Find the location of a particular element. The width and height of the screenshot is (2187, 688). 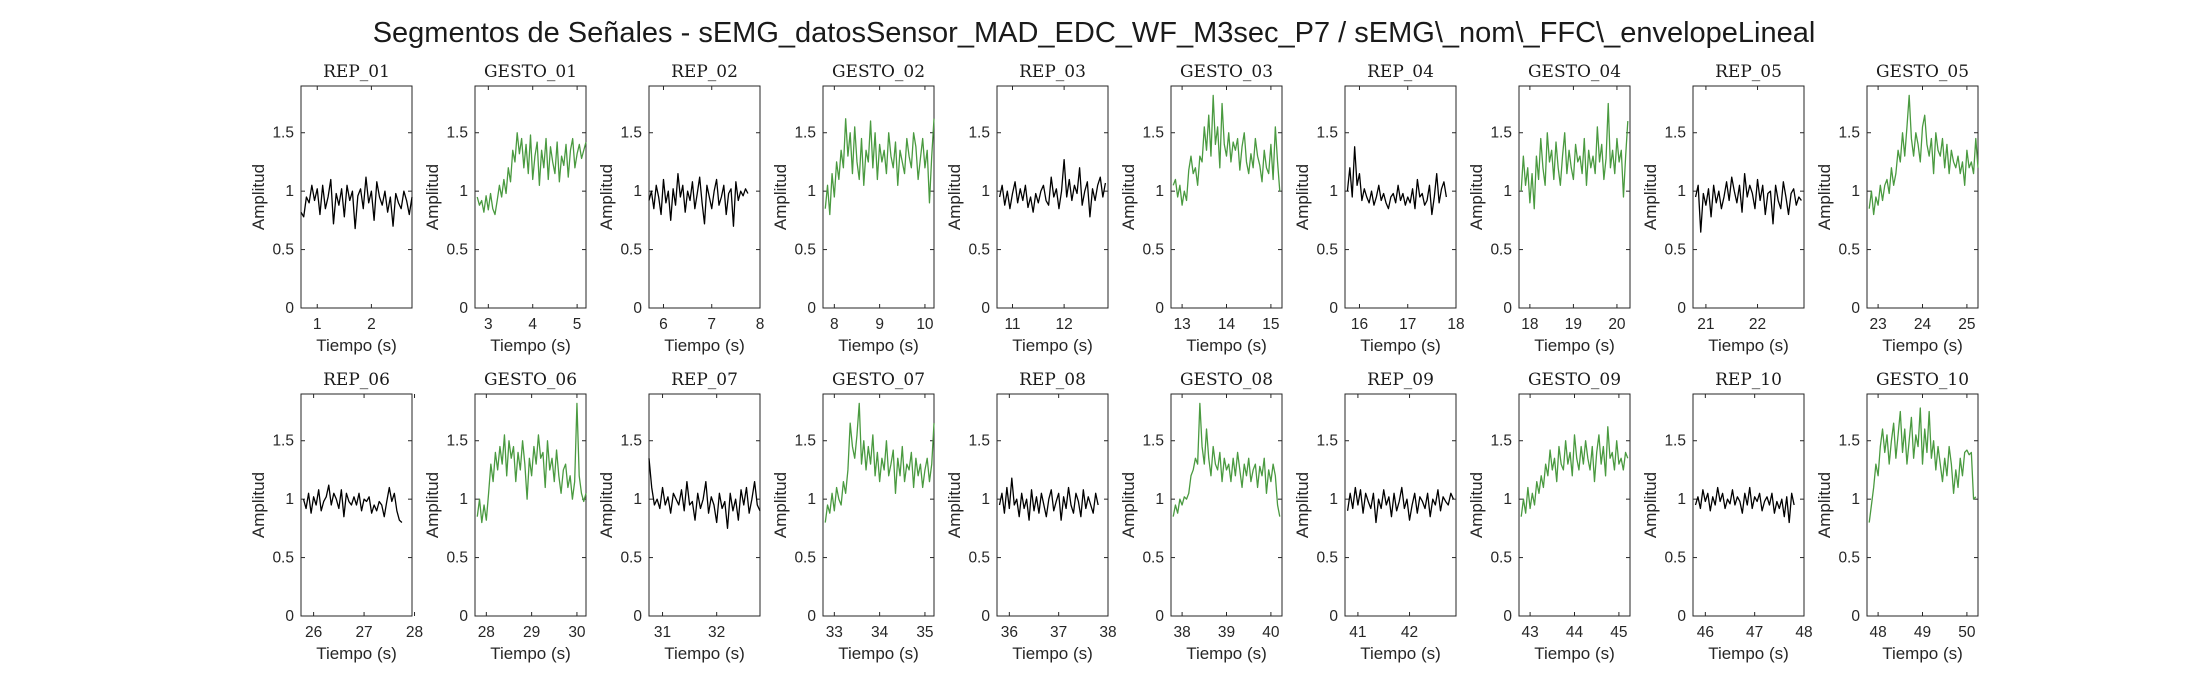

subplot-15: REP_08 0 0.5 1 1.5 36 37 38 Tiempo (s) Amplitud is located at coordinates (1031, 516).